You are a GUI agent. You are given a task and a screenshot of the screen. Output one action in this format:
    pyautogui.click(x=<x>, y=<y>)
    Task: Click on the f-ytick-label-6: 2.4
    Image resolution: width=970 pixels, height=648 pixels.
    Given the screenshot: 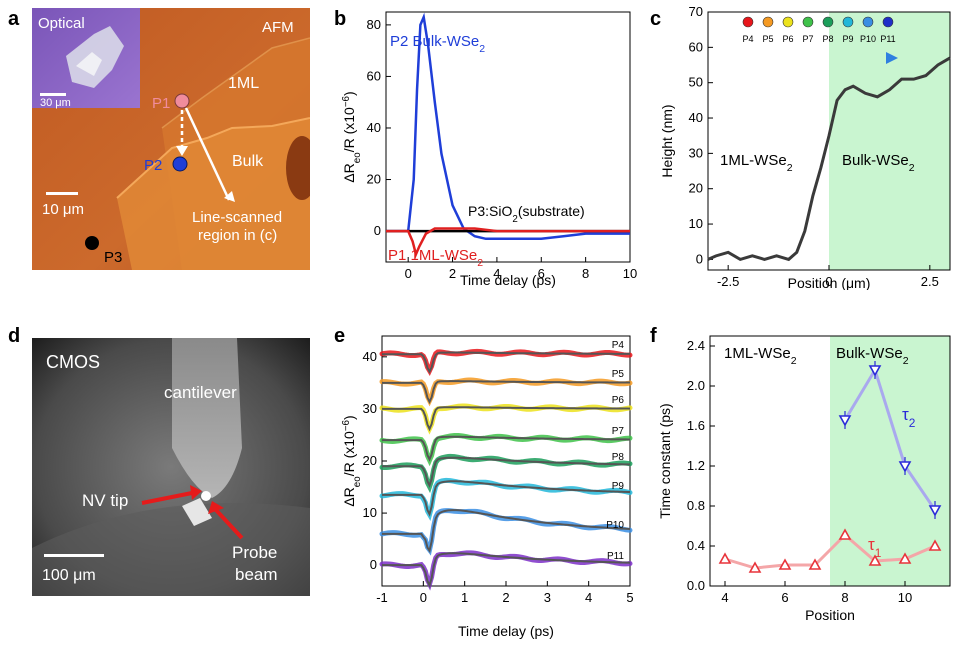 What is the action you would take?
    pyautogui.click(x=696, y=345)
    